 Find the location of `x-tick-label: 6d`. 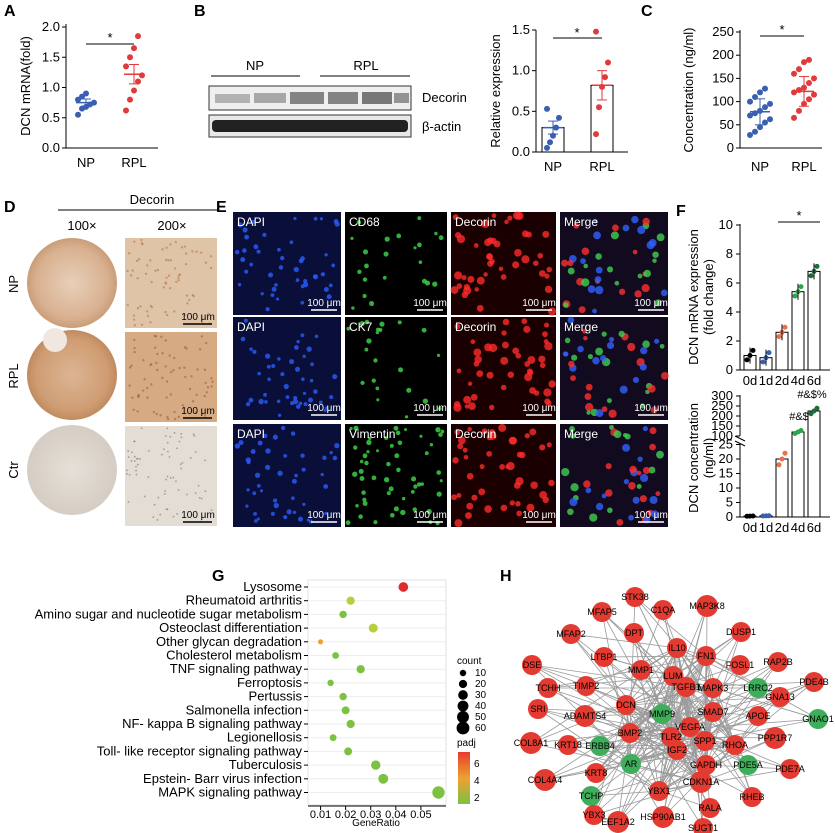

x-tick-label: 6d is located at coordinates (814, 380).